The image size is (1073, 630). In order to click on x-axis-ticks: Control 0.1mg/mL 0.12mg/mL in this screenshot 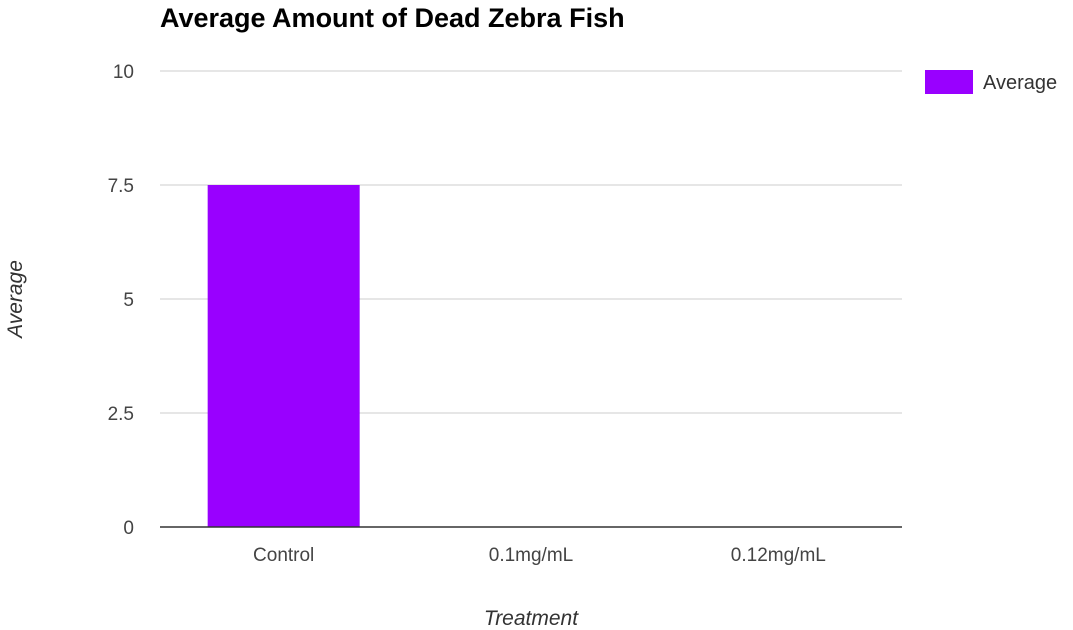, I will do `click(539, 555)`.